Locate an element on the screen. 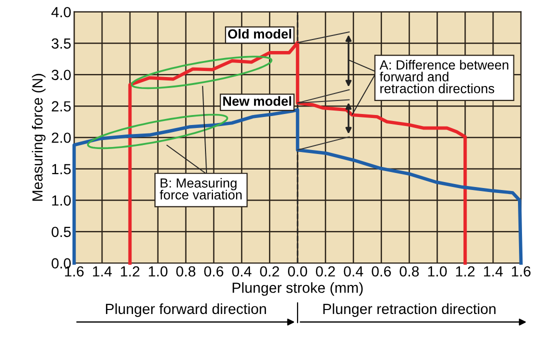 The image size is (549, 339). y-tick-label: 0.0 is located at coordinates (61, 263).